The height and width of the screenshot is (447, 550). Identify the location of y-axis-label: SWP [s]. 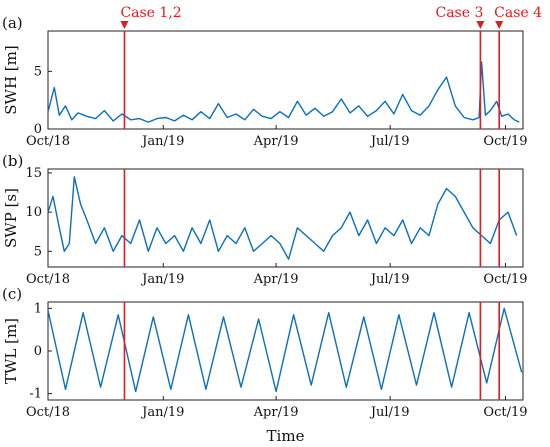
(11, 218).